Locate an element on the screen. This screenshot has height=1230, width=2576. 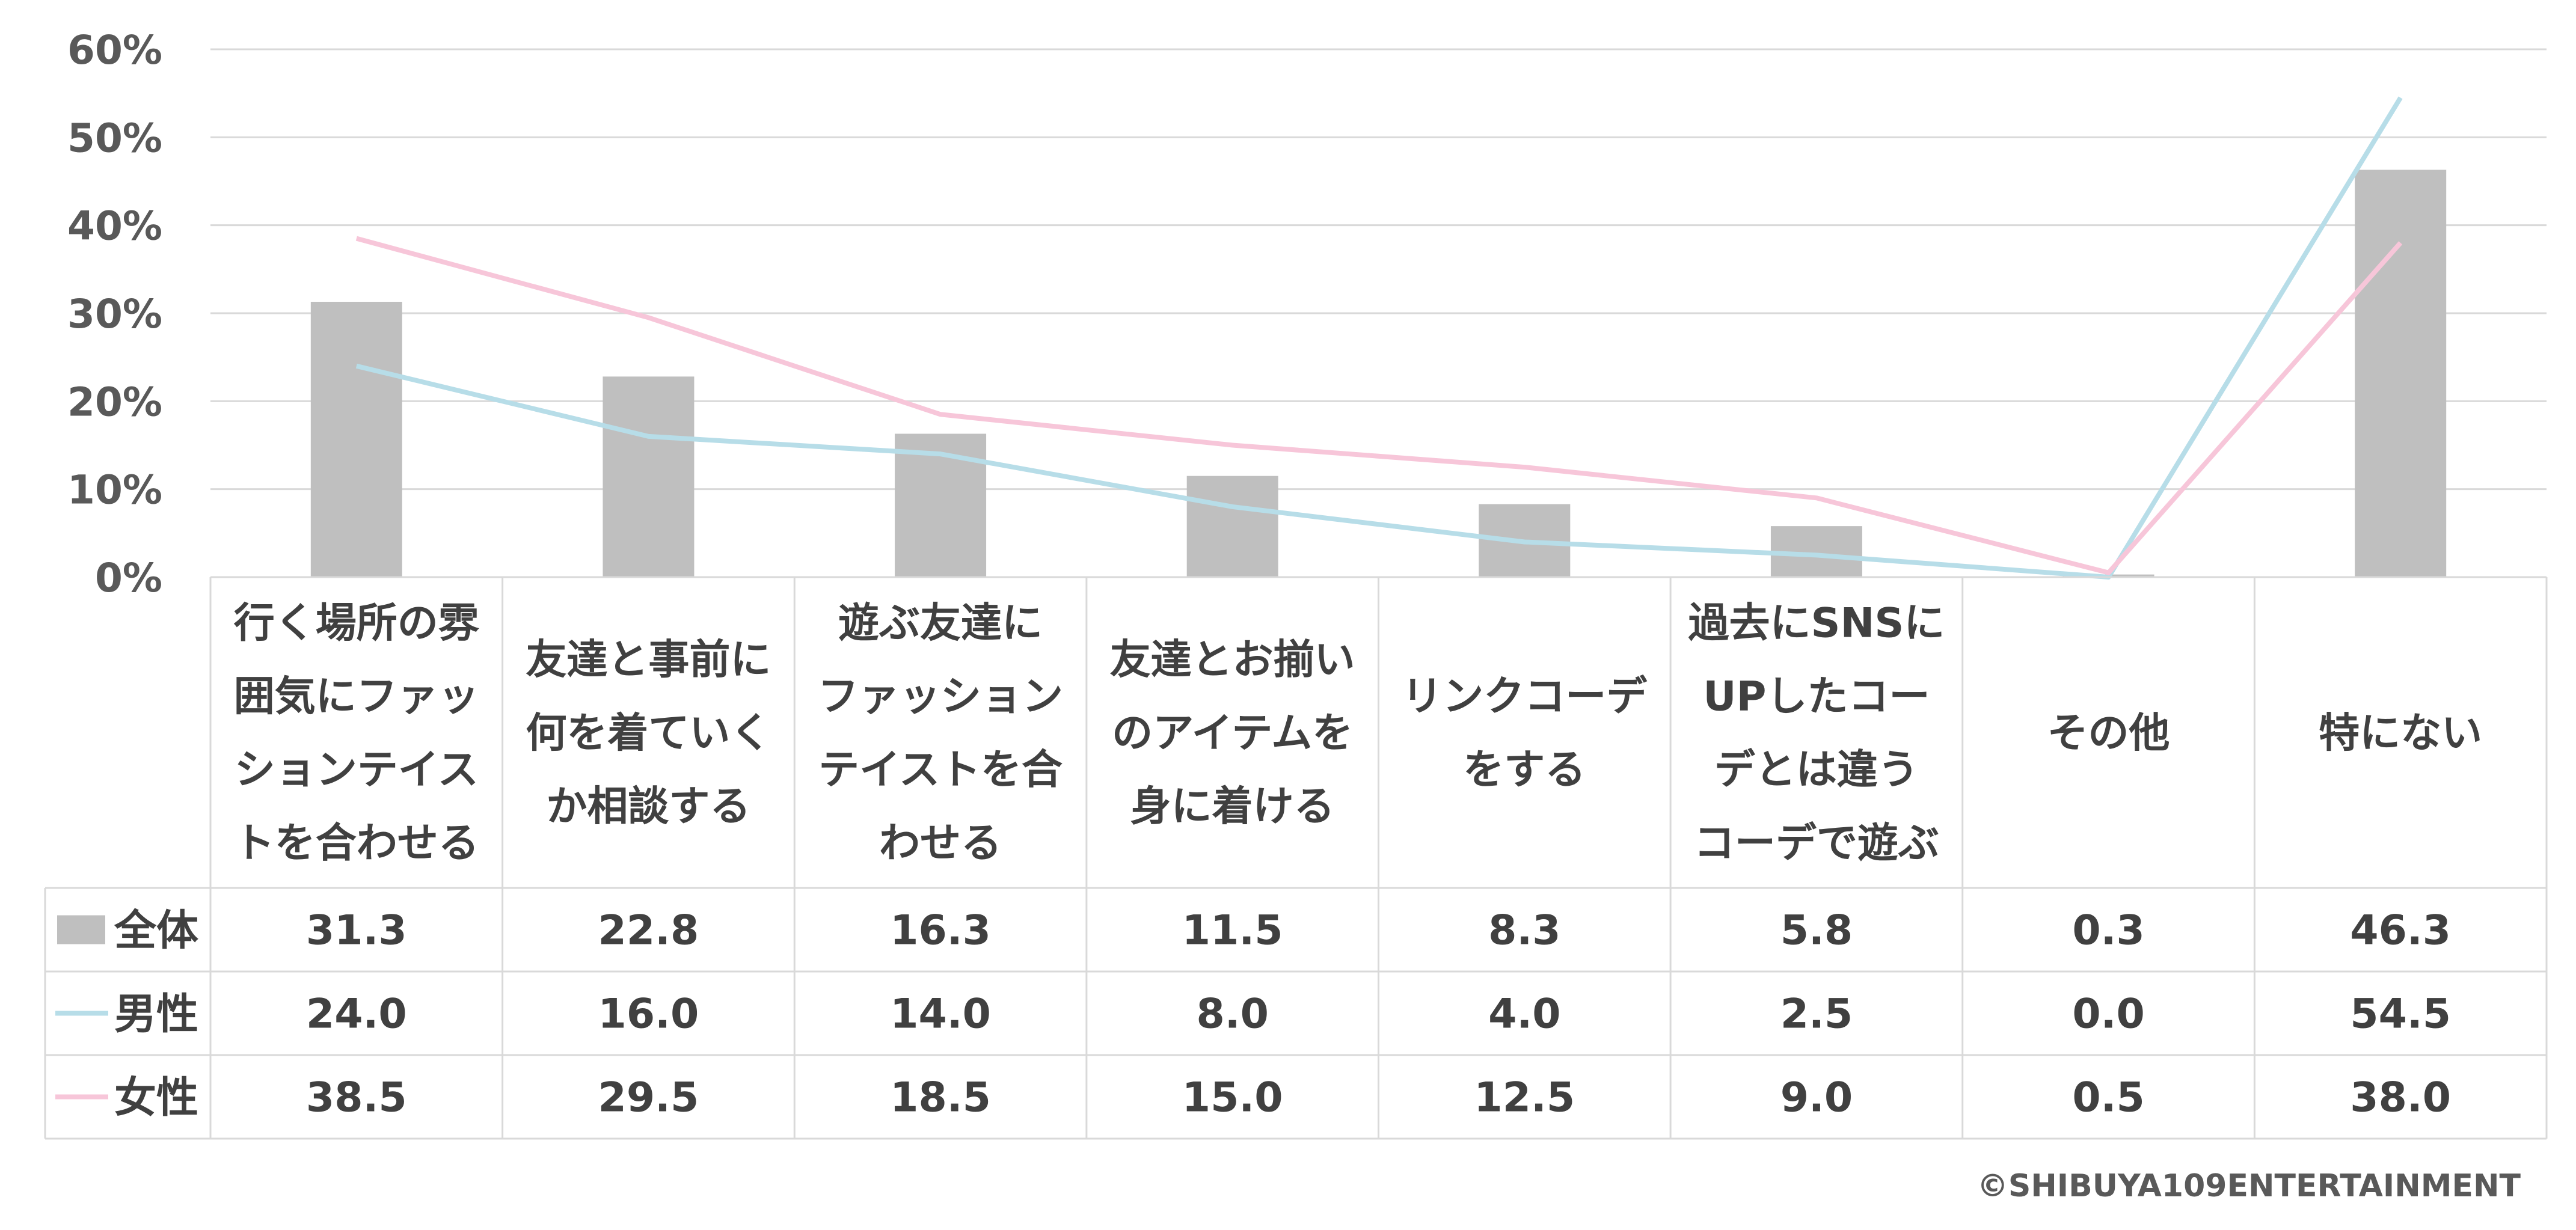
data-label: 29.5 is located at coordinates (648, 1098).